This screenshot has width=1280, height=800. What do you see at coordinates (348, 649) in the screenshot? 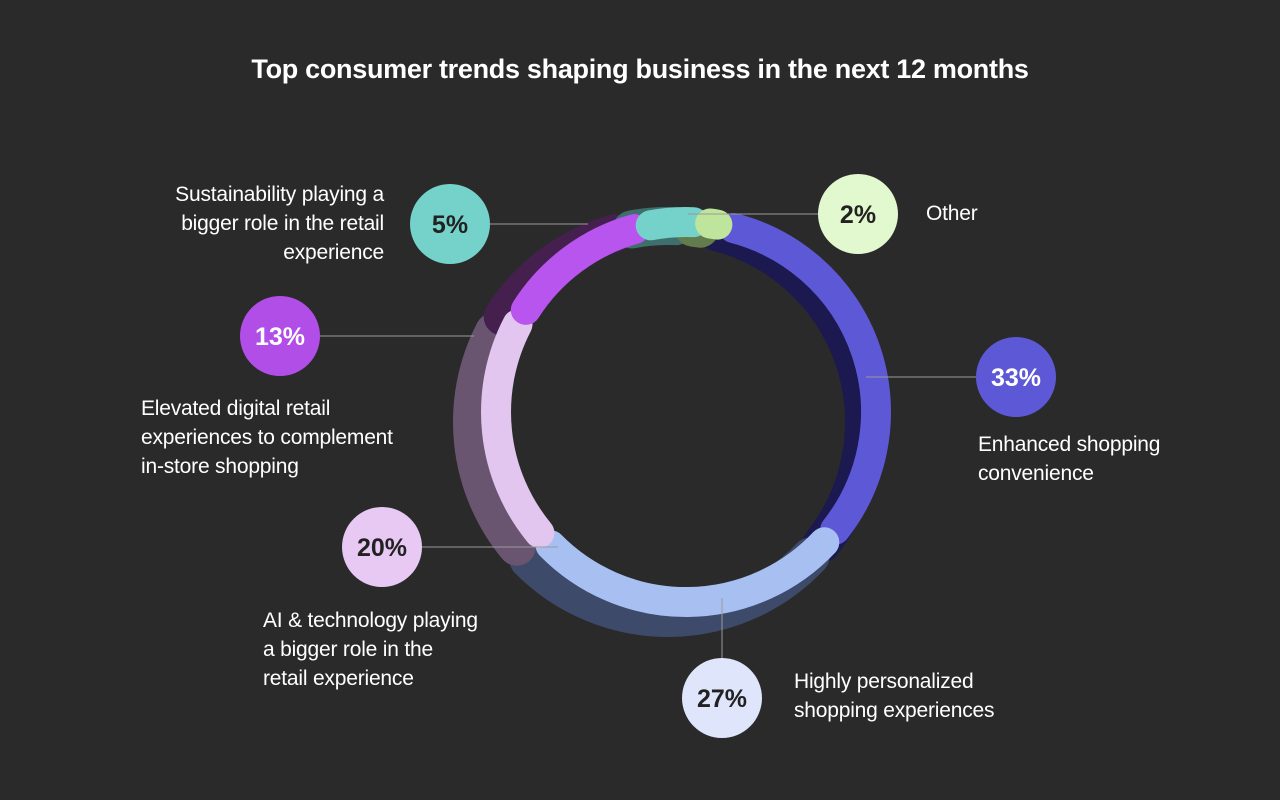
I see `label-line: a bigger role in the` at bounding box center [348, 649].